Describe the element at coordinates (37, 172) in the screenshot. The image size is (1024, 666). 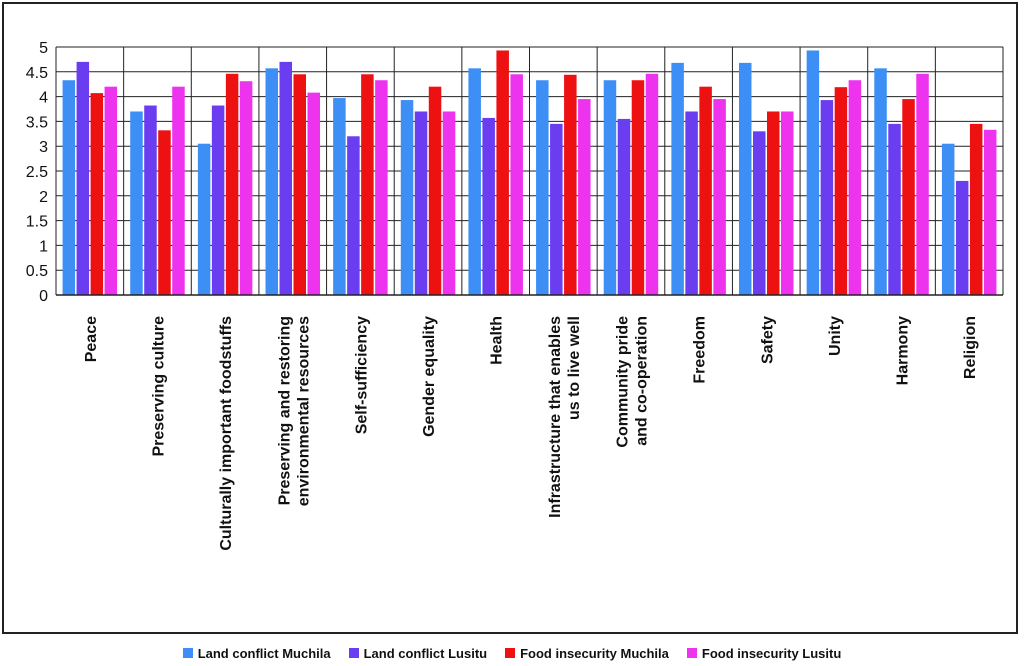
I see `y-tick-label: 2.5` at that location.